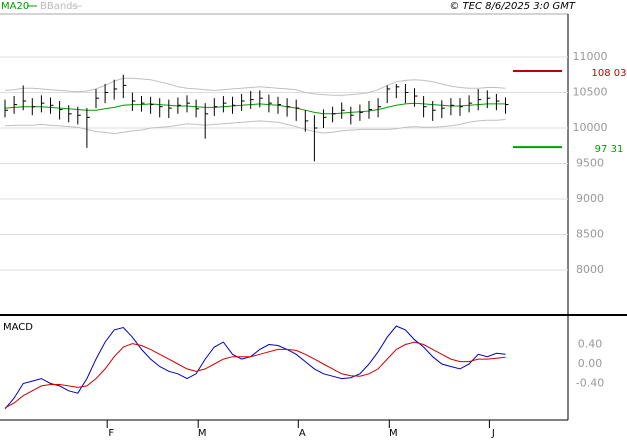 The image size is (627, 440). I want to click on x-tick-label: A, so click(302, 433).